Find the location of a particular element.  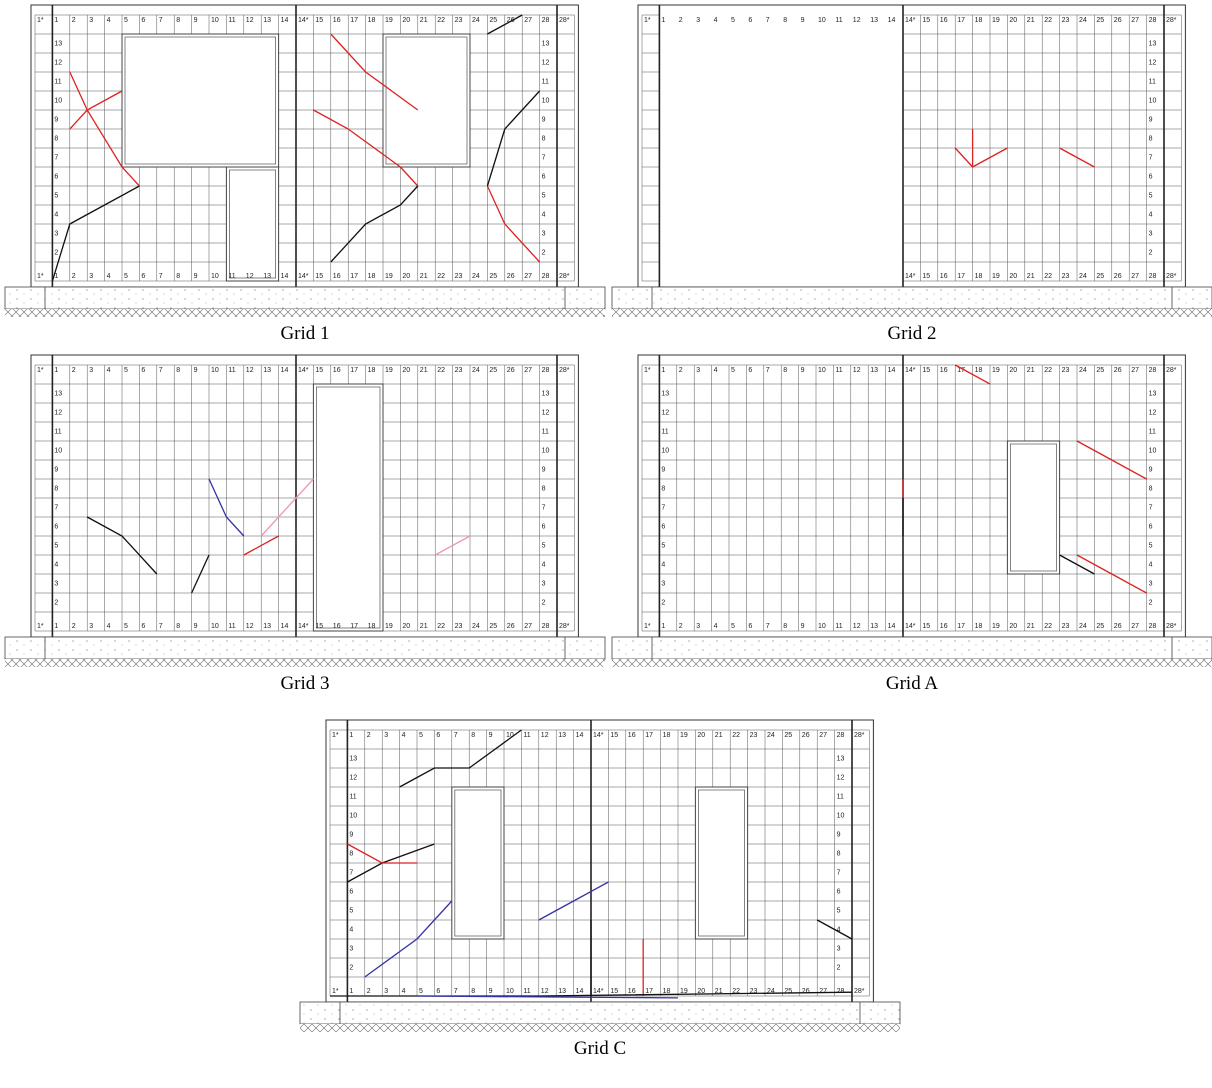

row-label: 7 is located at coordinates (544, 507).